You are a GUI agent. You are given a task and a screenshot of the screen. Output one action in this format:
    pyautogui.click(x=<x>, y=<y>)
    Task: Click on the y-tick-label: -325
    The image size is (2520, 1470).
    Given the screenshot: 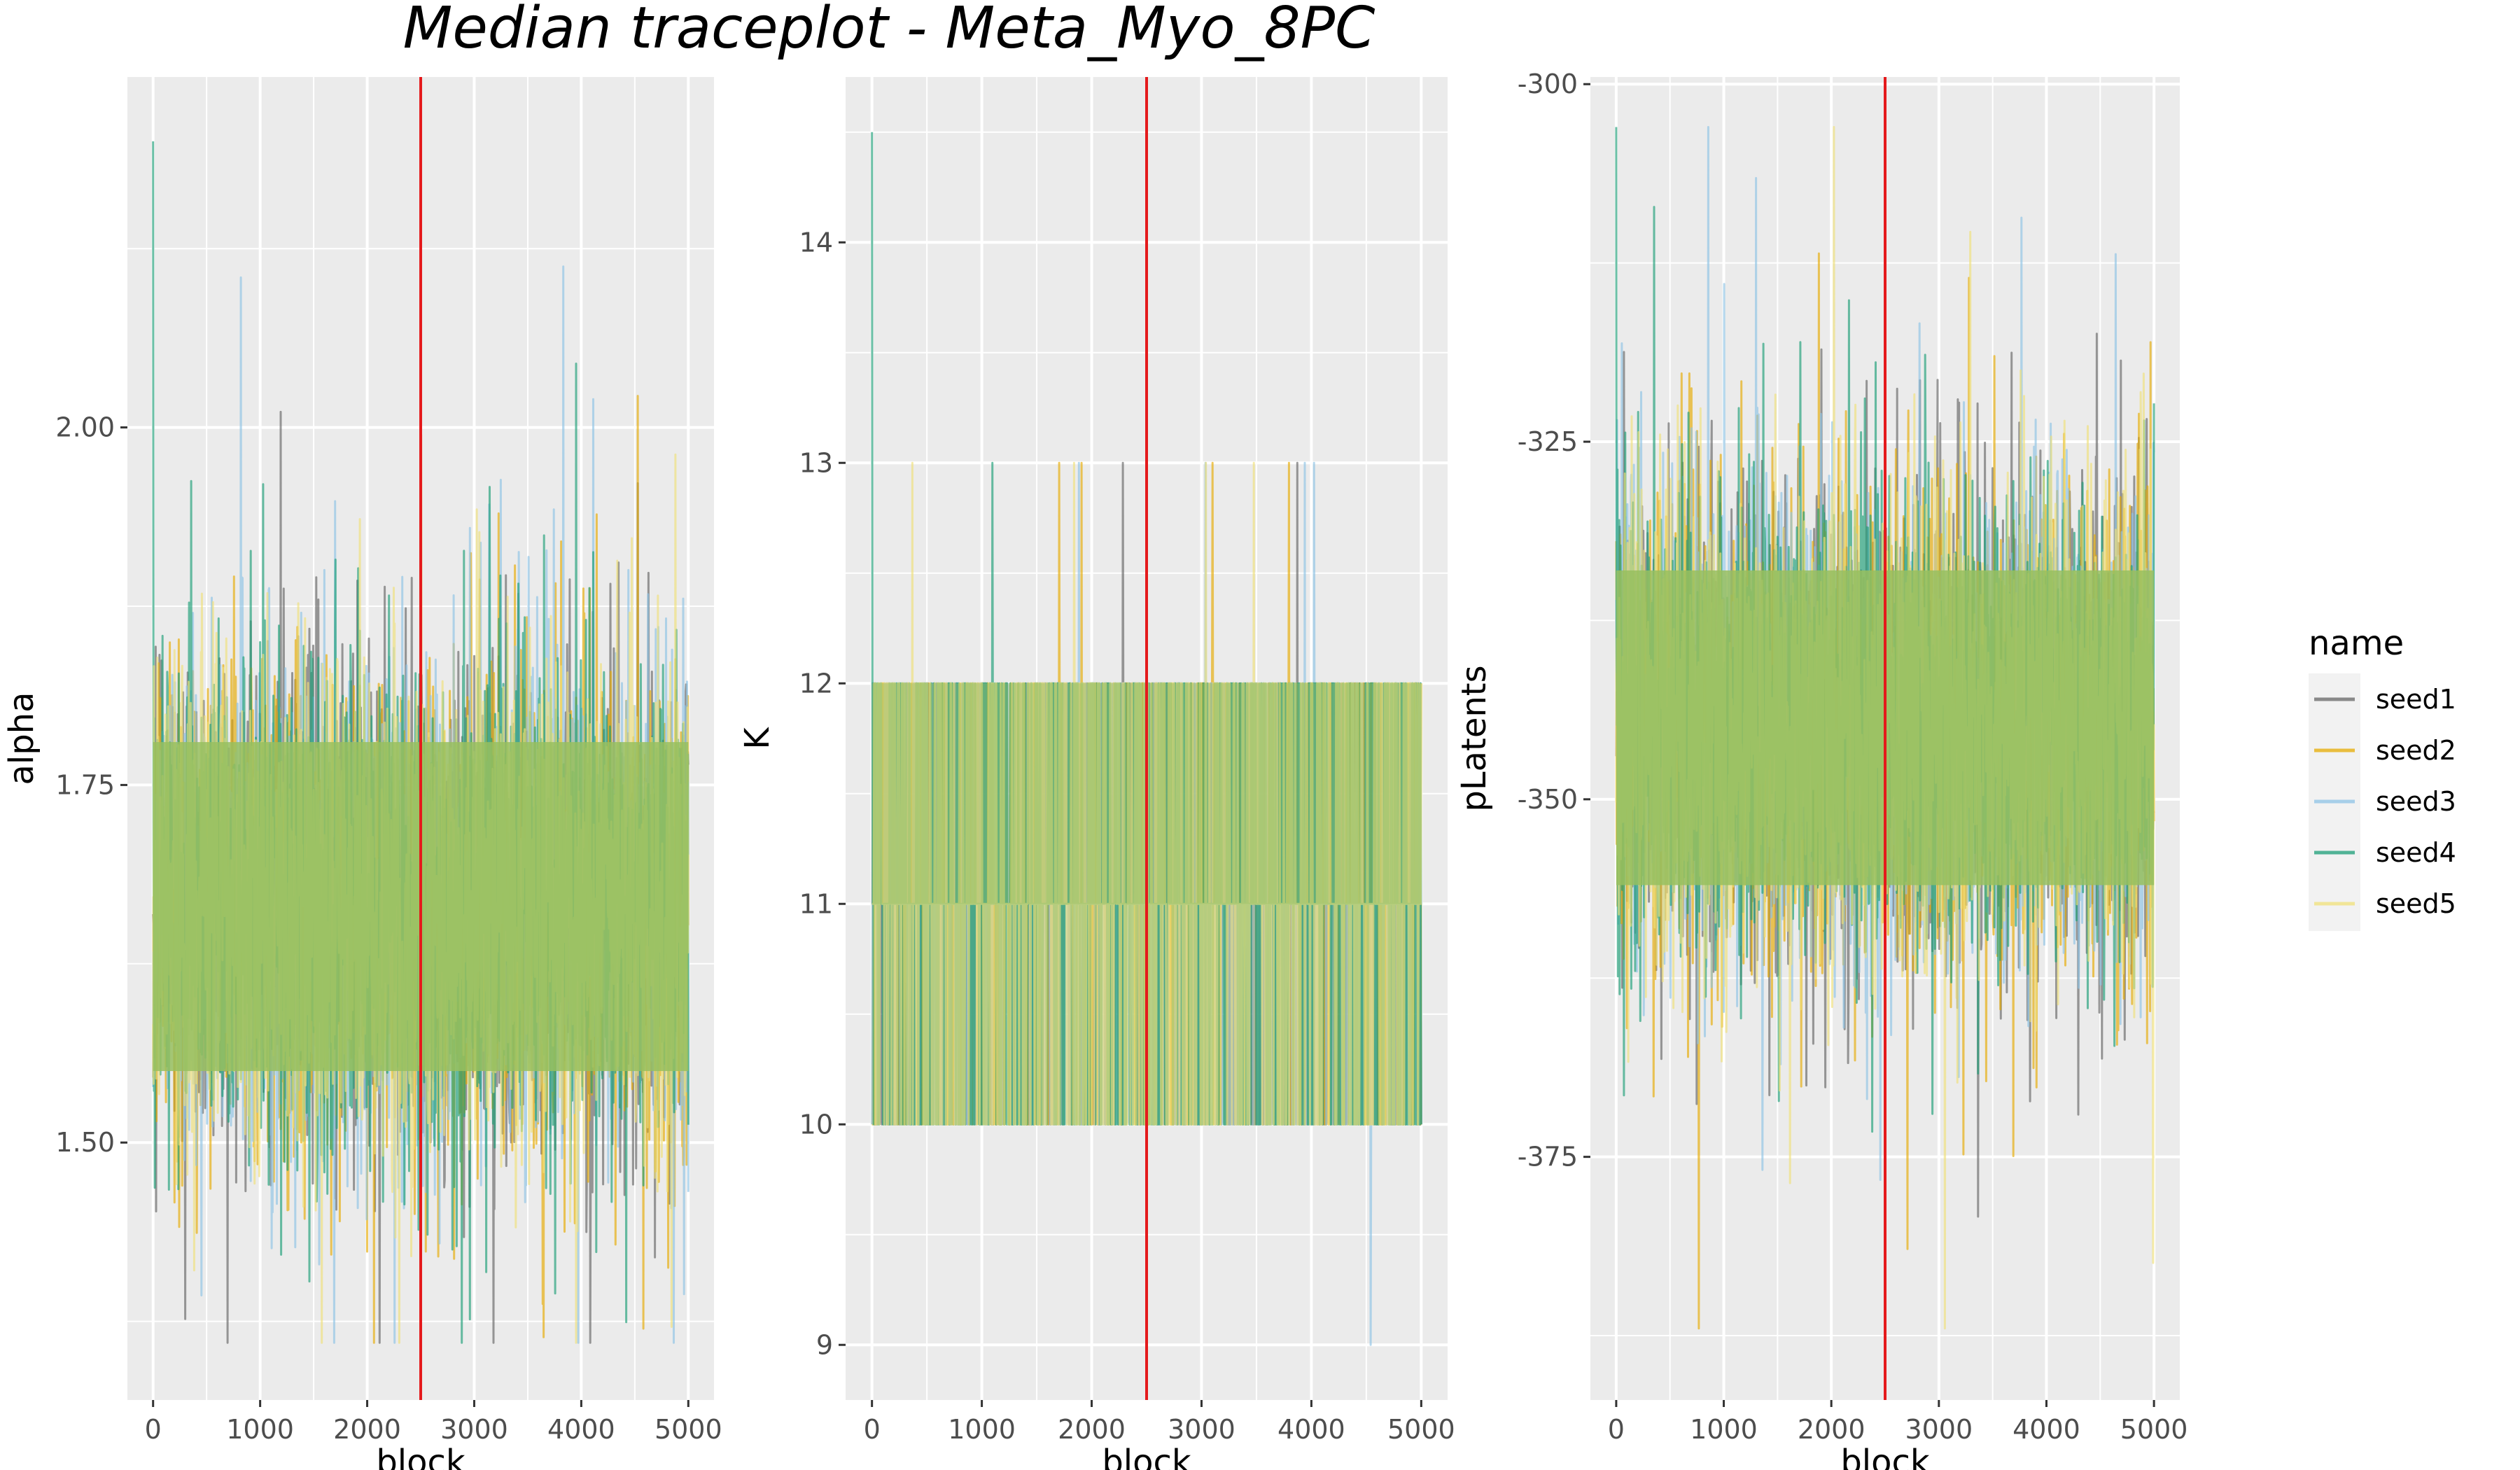 What is the action you would take?
    pyautogui.click(x=1548, y=441)
    